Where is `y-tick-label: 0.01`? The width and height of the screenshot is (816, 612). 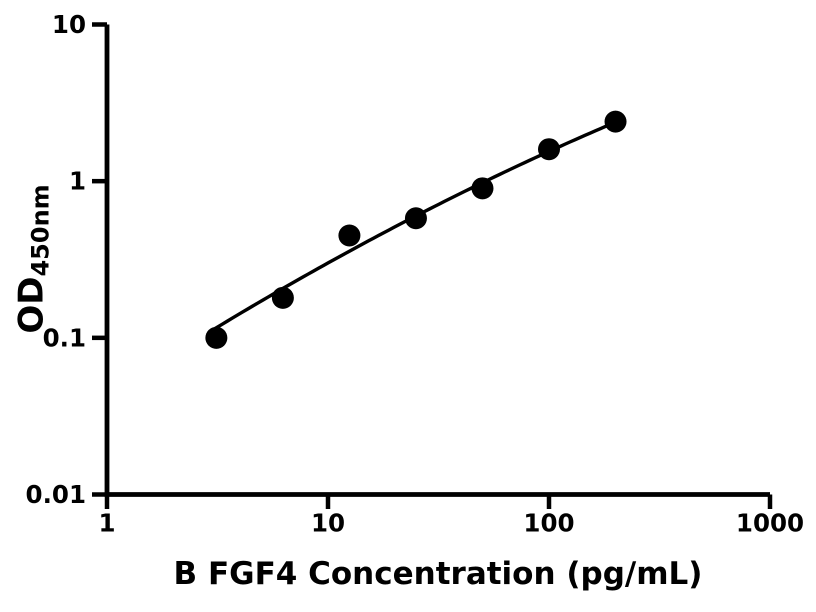
y-tick-label: 0.01 is located at coordinates (56, 494).